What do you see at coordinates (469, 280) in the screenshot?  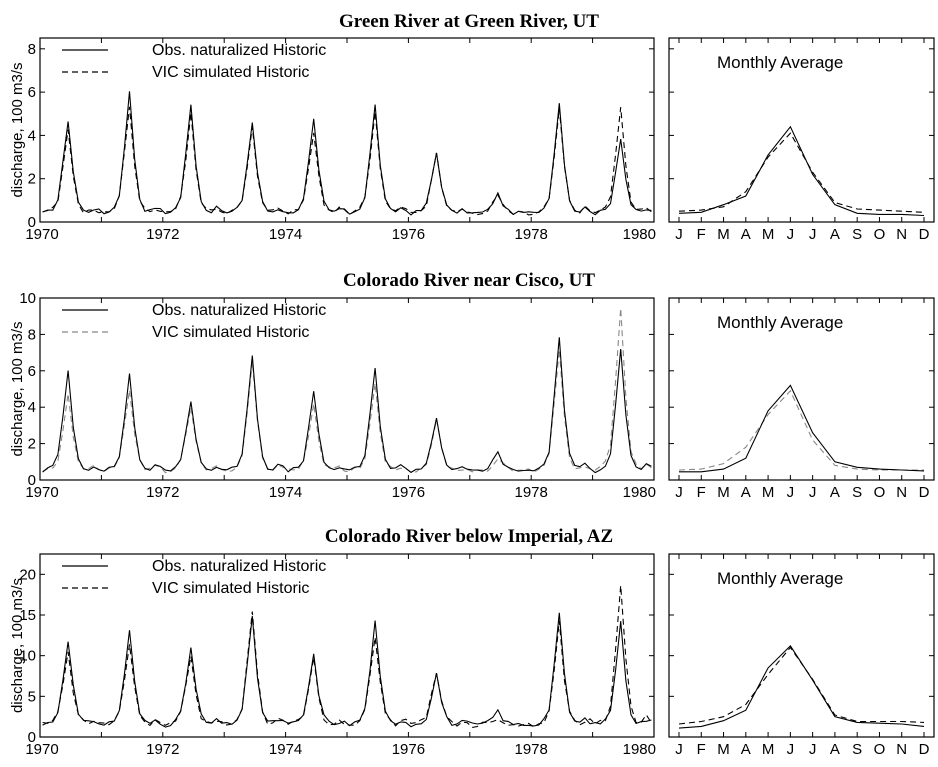 I see `chart-title: Colorado River near Cisco, UT` at bounding box center [469, 280].